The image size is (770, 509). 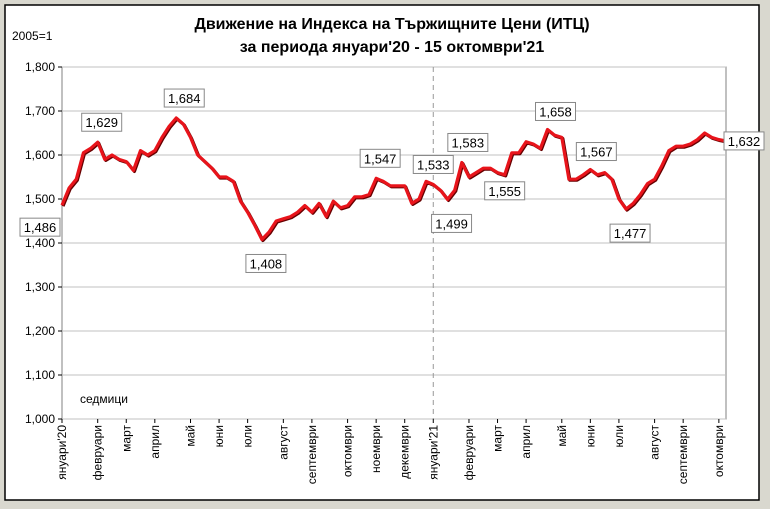 I want to click on data-label-text: 1,555, so click(x=504, y=191).